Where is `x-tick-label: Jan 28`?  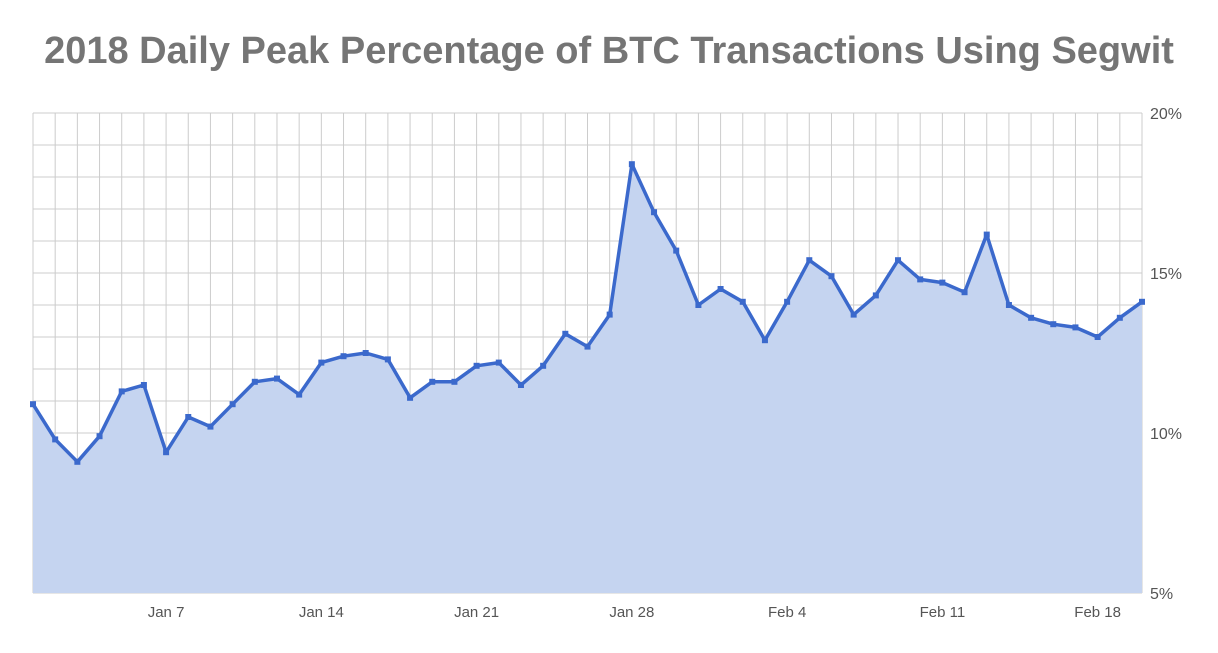
x-tick-label: Jan 28 is located at coordinates (631, 612).